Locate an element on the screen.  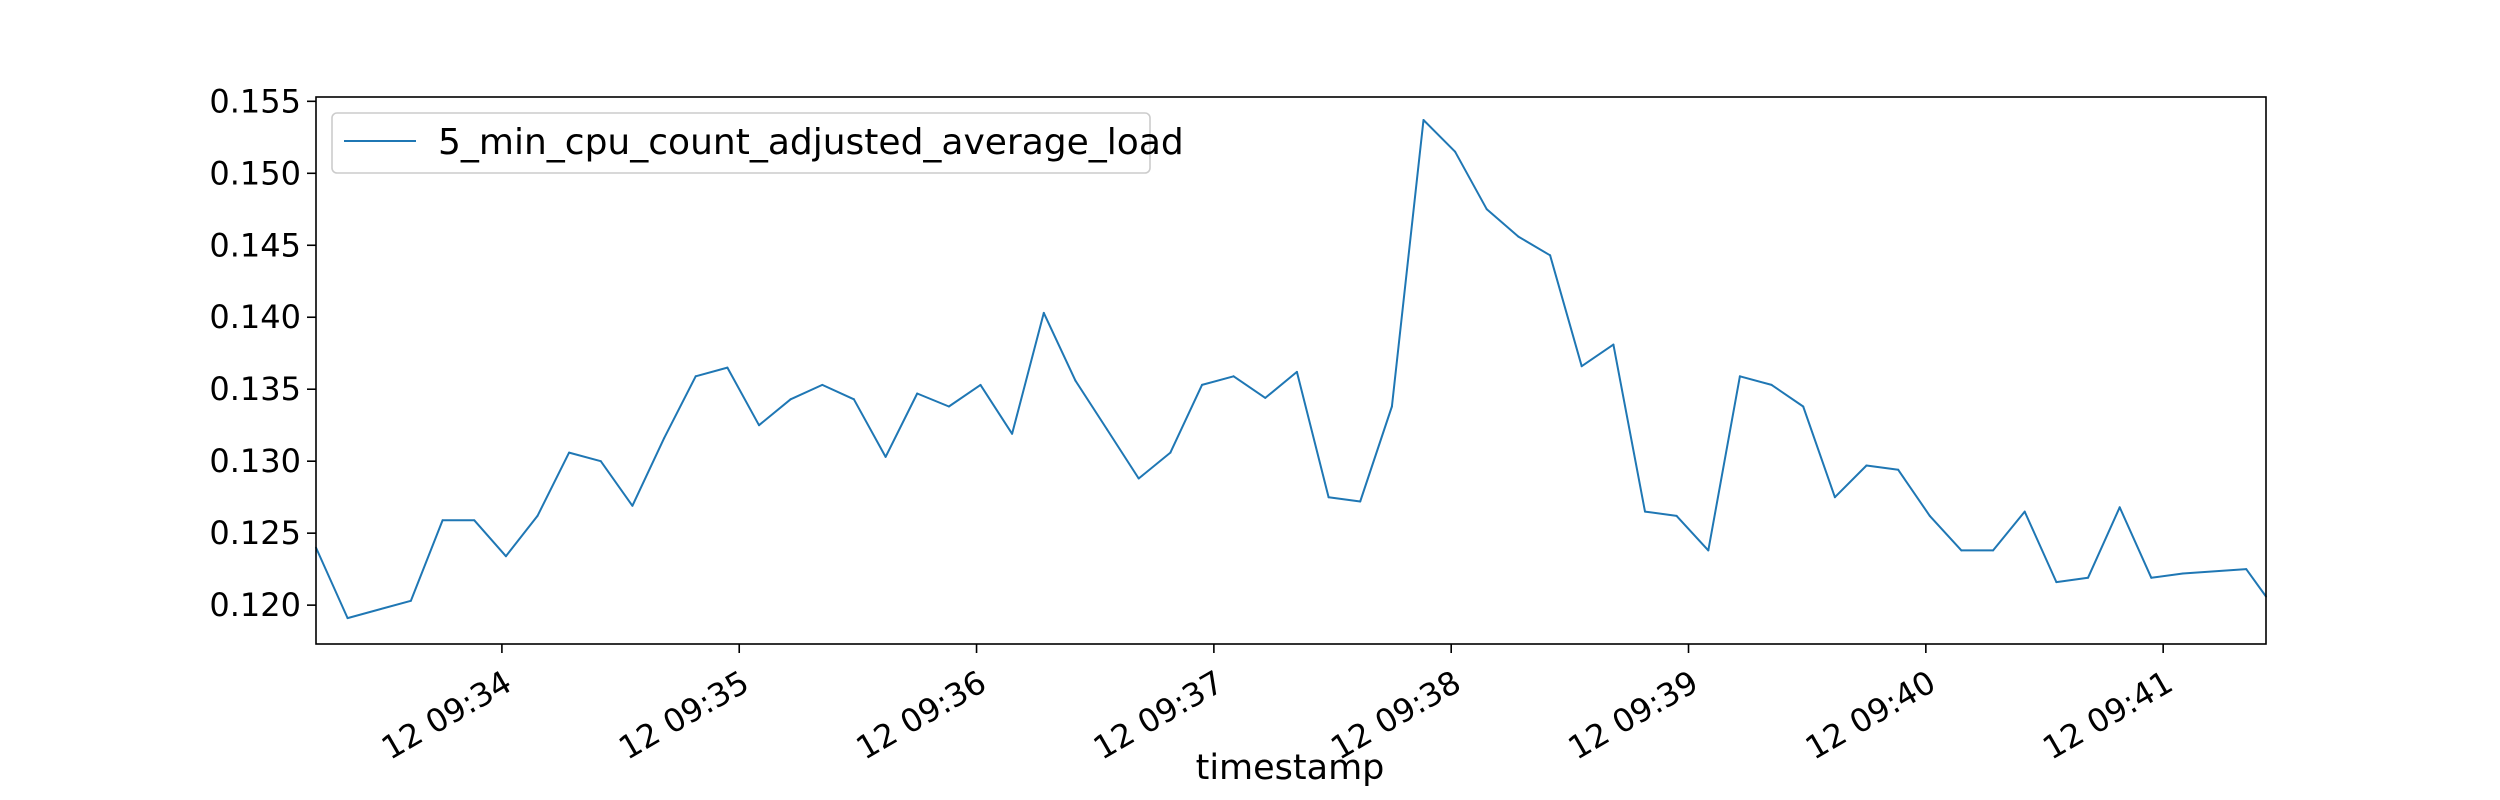
y-tick-label: 0.145 is located at coordinates (255, 245).